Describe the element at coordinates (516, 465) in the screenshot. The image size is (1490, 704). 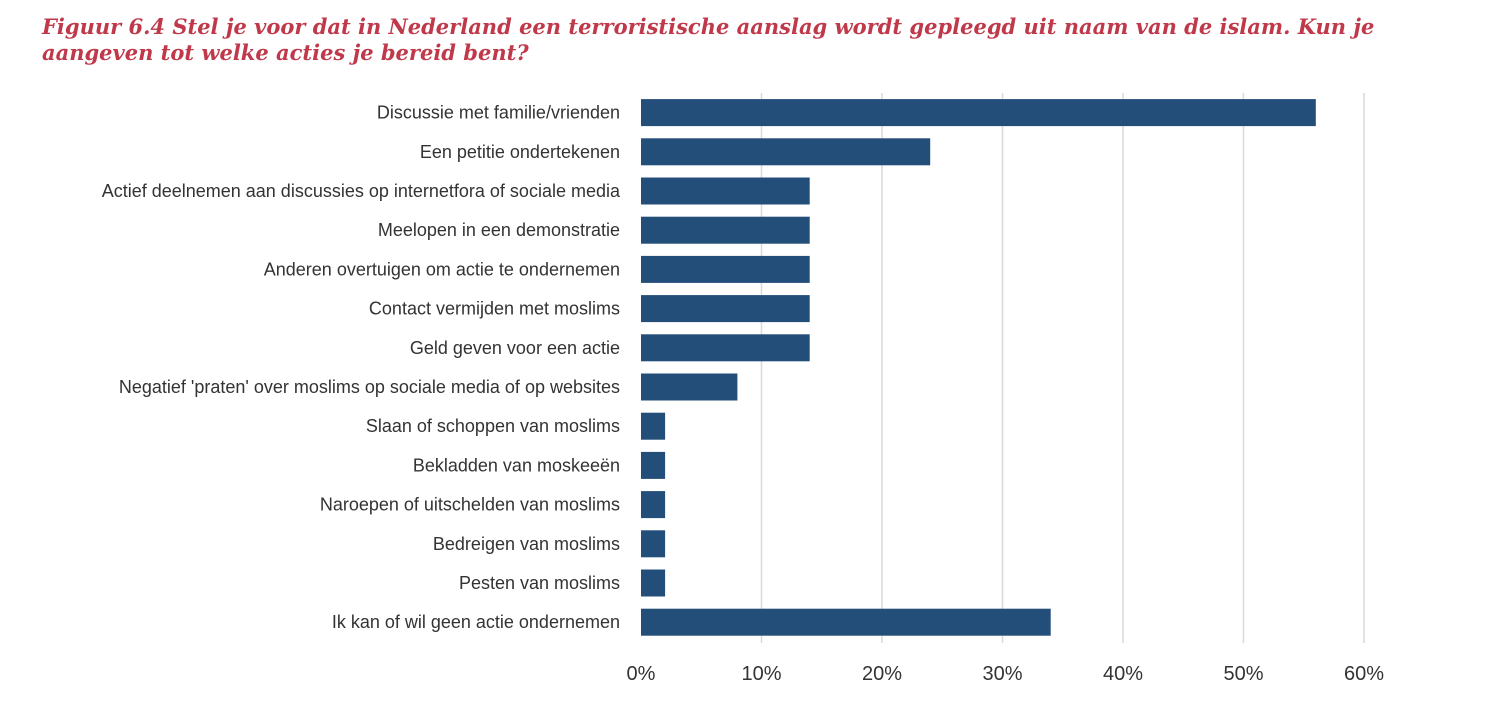
I see `category-label: Bekladden van moskeeën` at that location.